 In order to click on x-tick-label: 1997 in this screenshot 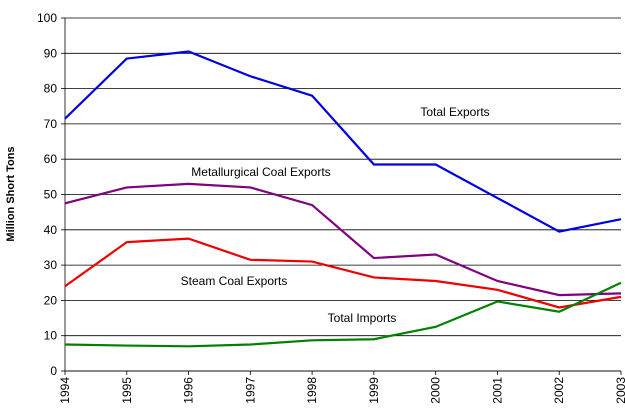, I will do `click(250, 390)`.